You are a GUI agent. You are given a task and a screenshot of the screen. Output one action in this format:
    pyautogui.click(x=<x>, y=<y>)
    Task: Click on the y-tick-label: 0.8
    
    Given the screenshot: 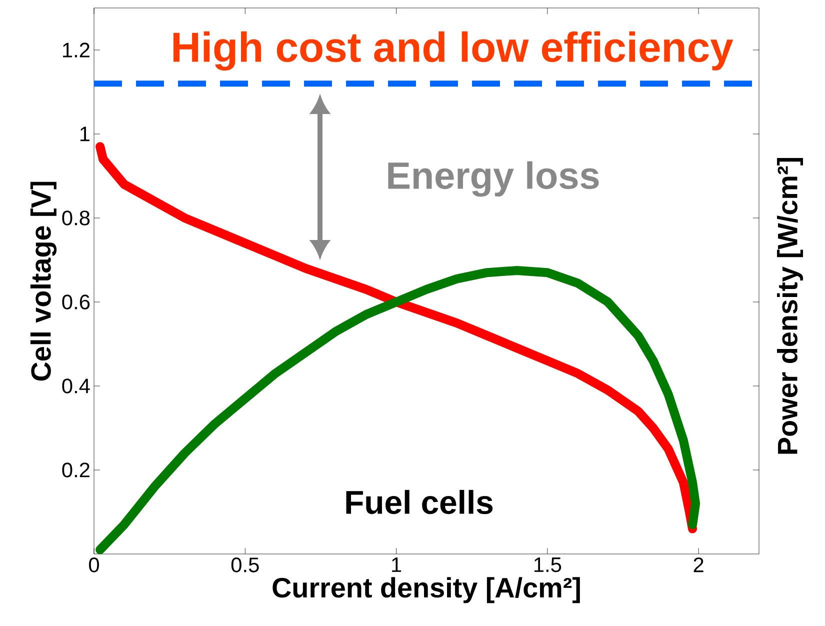 What is the action you would take?
    pyautogui.click(x=76, y=218)
    